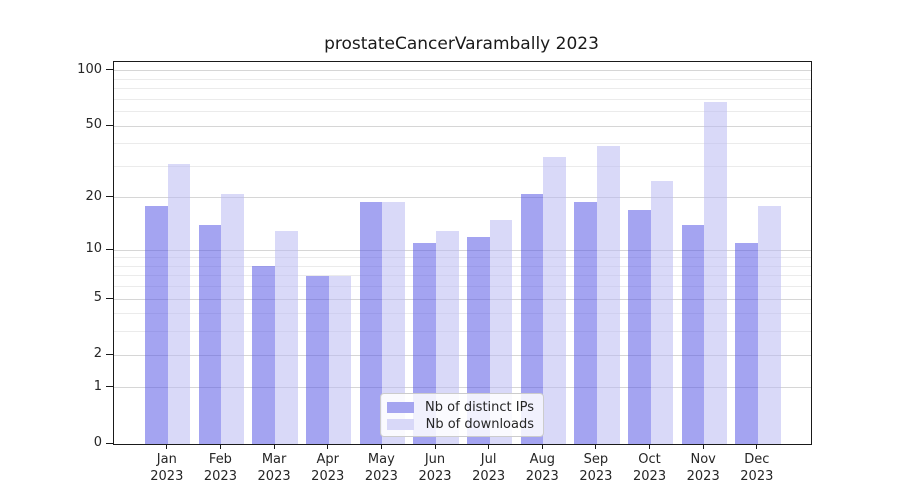  What do you see at coordinates (650, 468) in the screenshot?
I see `x-tick-label: Oct 2023` at bounding box center [650, 468].